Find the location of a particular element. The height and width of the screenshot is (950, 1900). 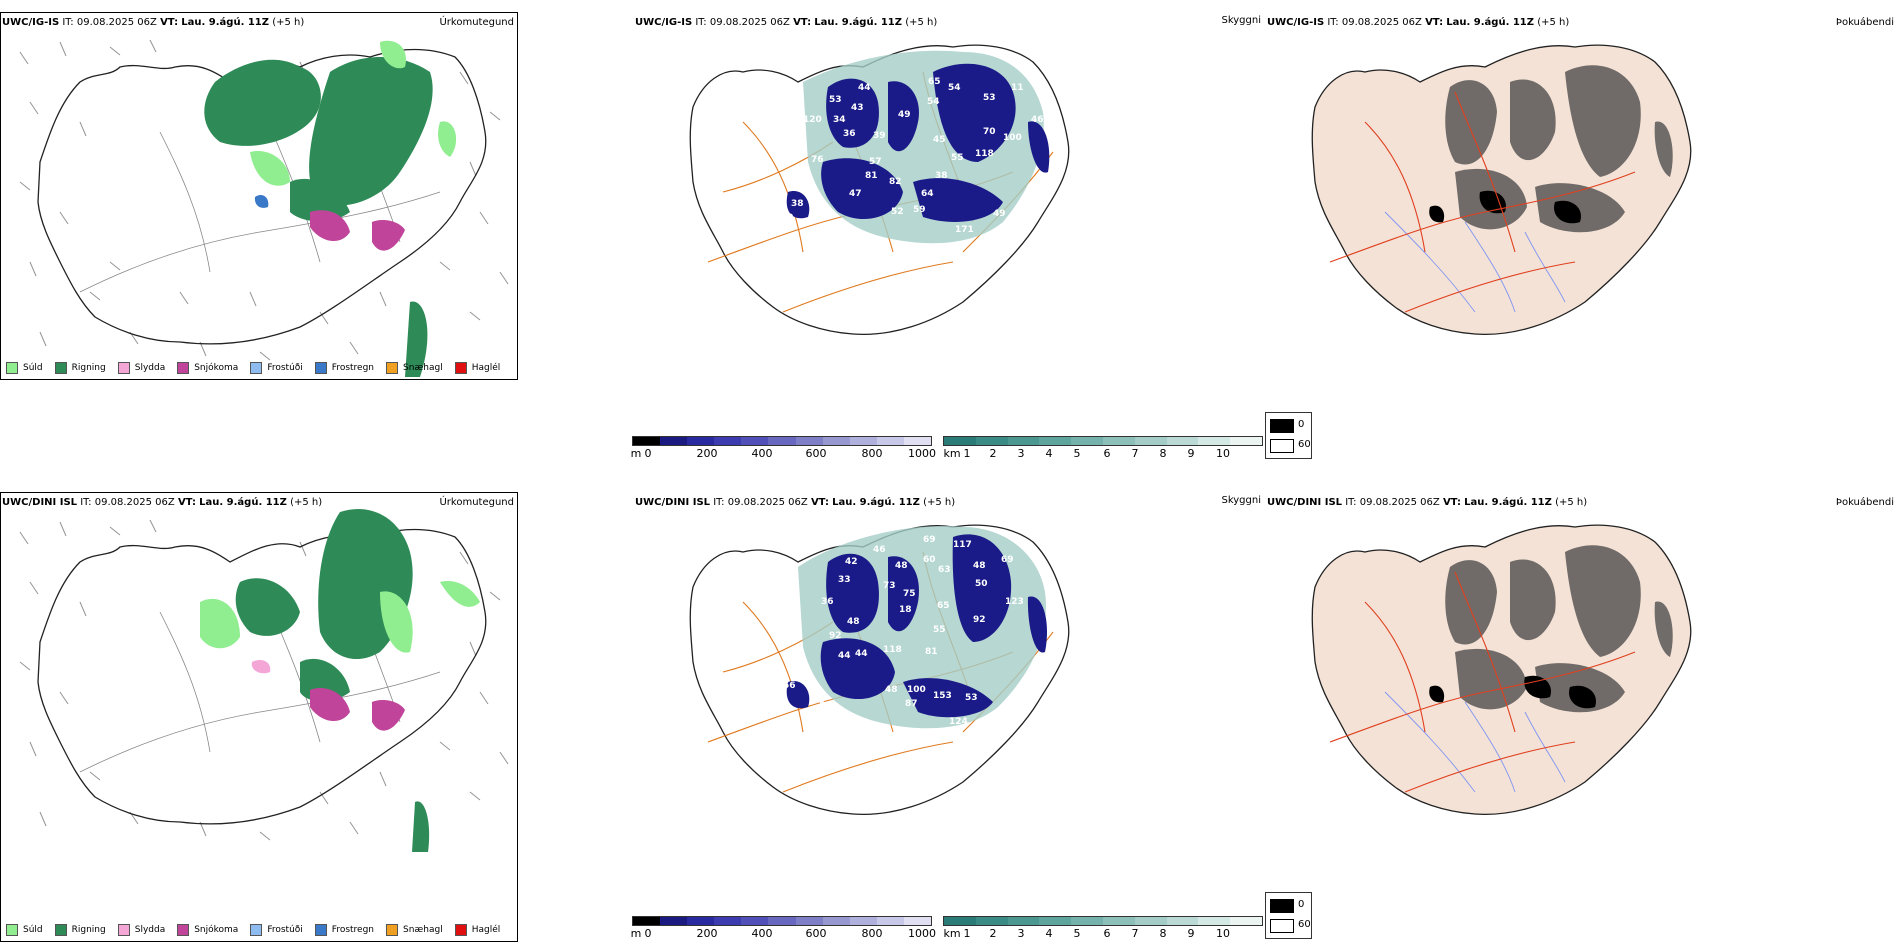

tick-label: 400 is located at coordinates (762, 933).